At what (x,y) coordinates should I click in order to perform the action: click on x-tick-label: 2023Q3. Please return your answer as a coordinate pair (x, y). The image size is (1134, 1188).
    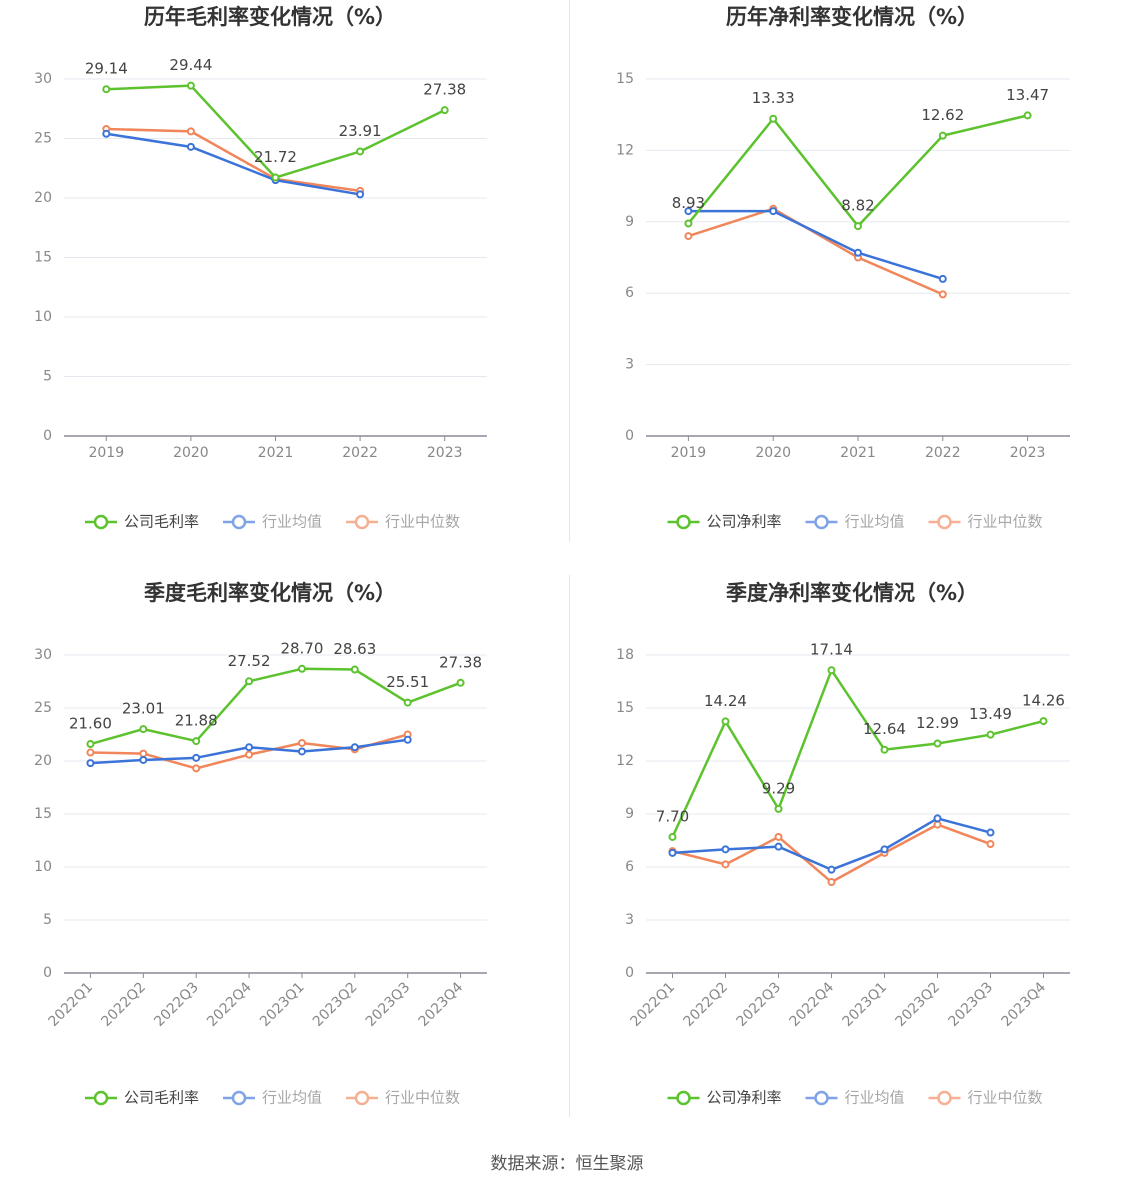
    Looking at the image, I should click on (971, 1004).